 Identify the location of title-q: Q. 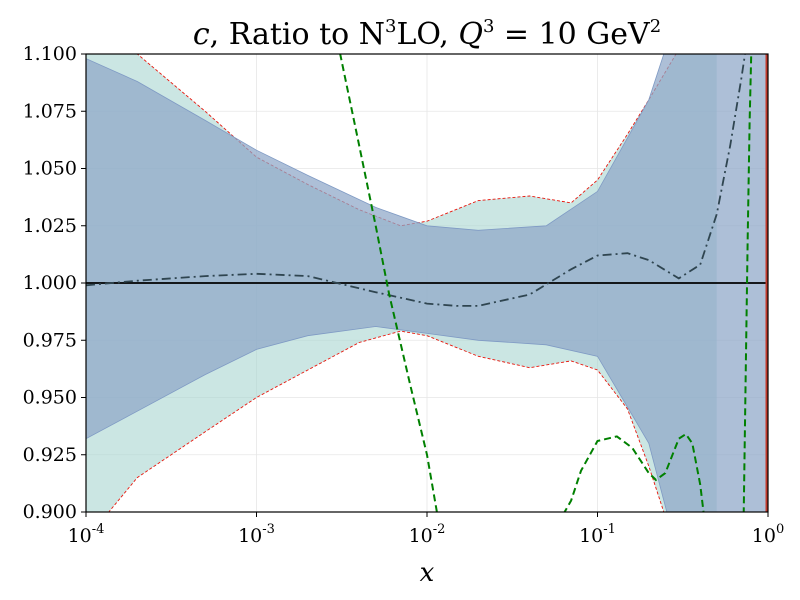
(470, 34).